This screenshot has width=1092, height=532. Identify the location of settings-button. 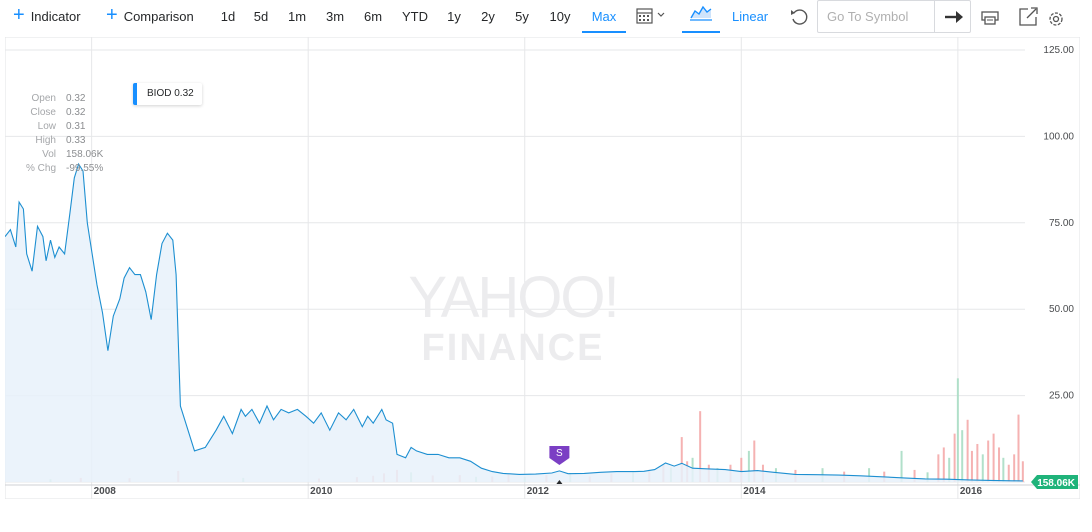
(1056, 17).